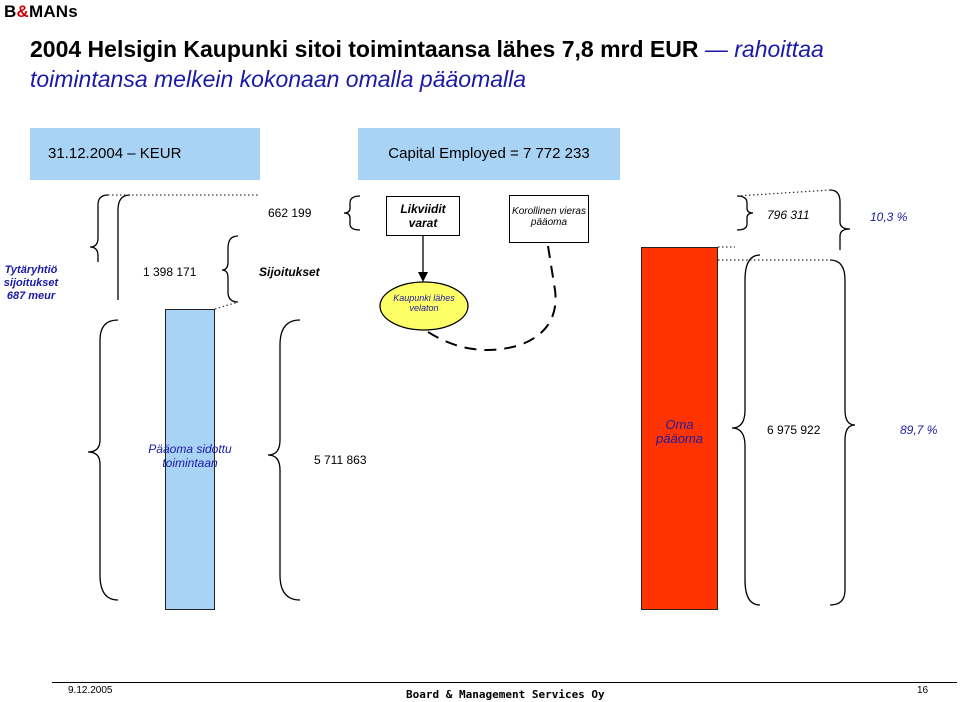  Describe the element at coordinates (919, 430) in the screenshot. I see `pct-89-7: 89,7 %` at that location.